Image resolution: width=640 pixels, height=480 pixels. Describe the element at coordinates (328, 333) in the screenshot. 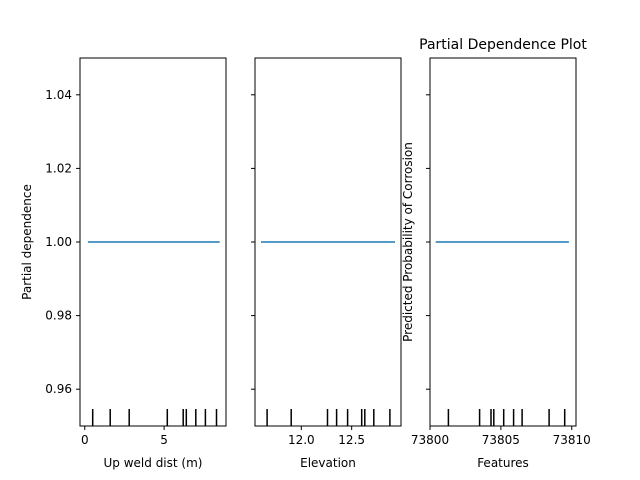

I see `subplot-2-marks` at that location.